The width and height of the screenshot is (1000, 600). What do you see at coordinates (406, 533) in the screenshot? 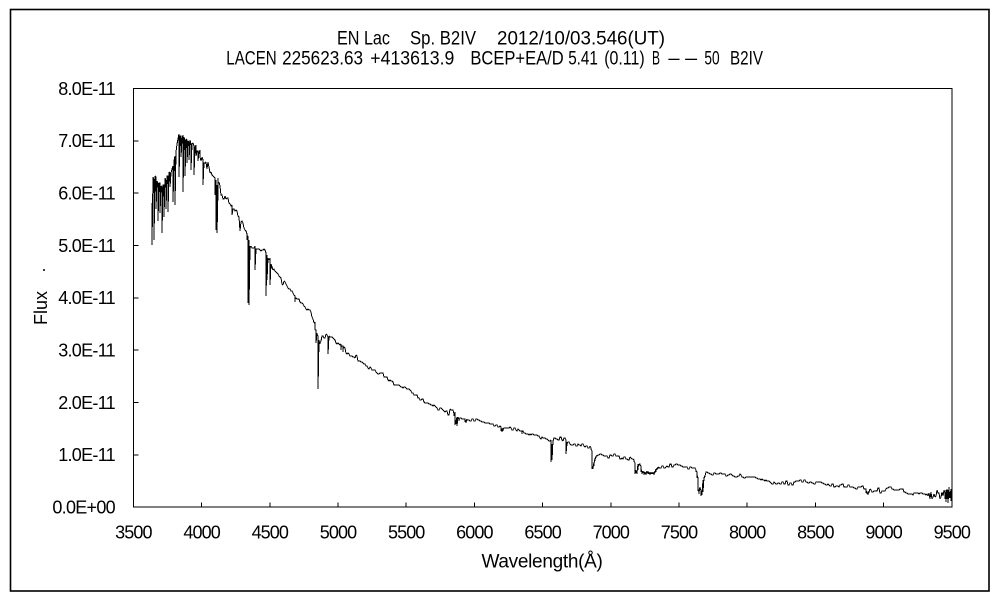
I see `svg-text: 5500` at bounding box center [406, 533].